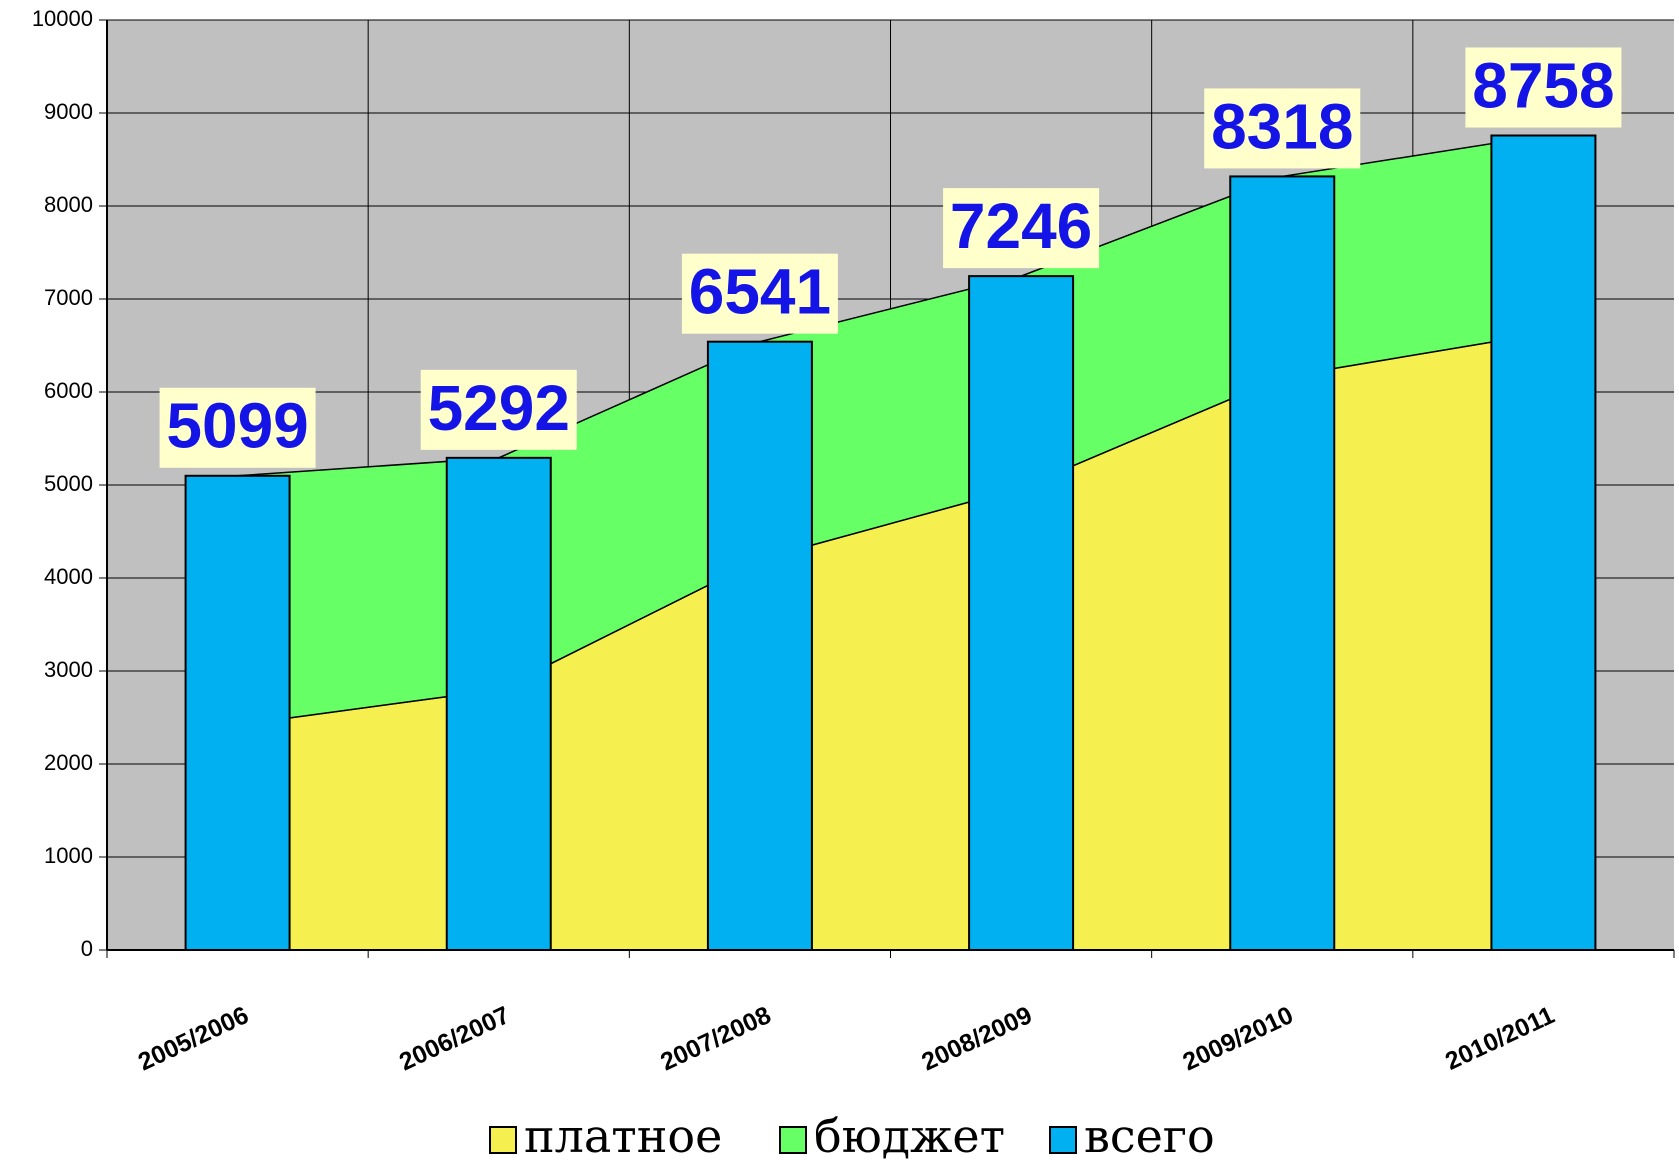 Image resolution: width=1679 pixels, height=1162 pixels. I want to click on data-label: 5099, so click(237, 426).